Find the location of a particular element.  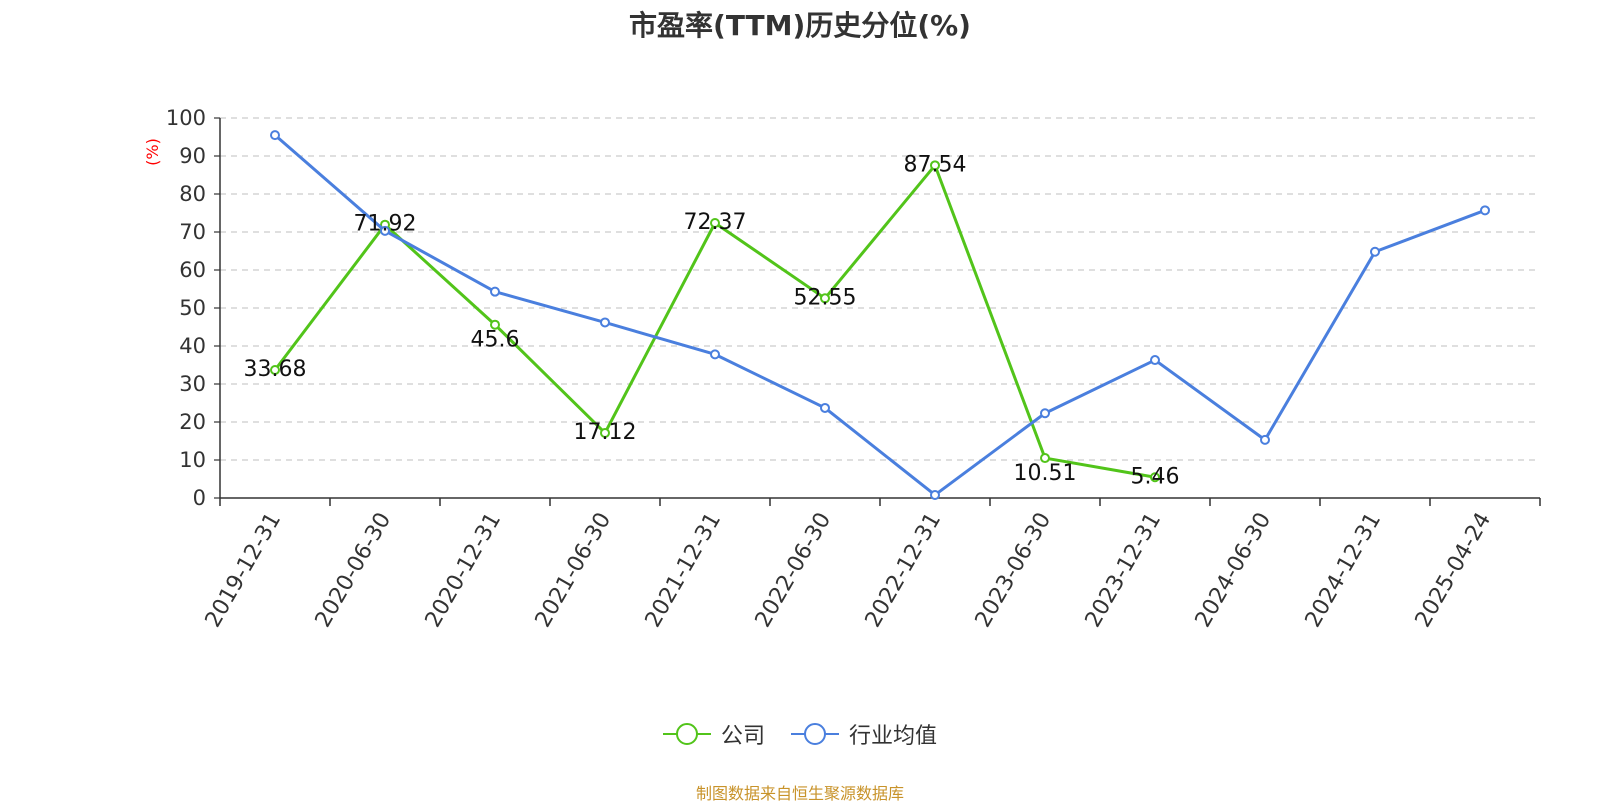

legend-item-industry: 行业均值 is located at coordinates (864, 734).